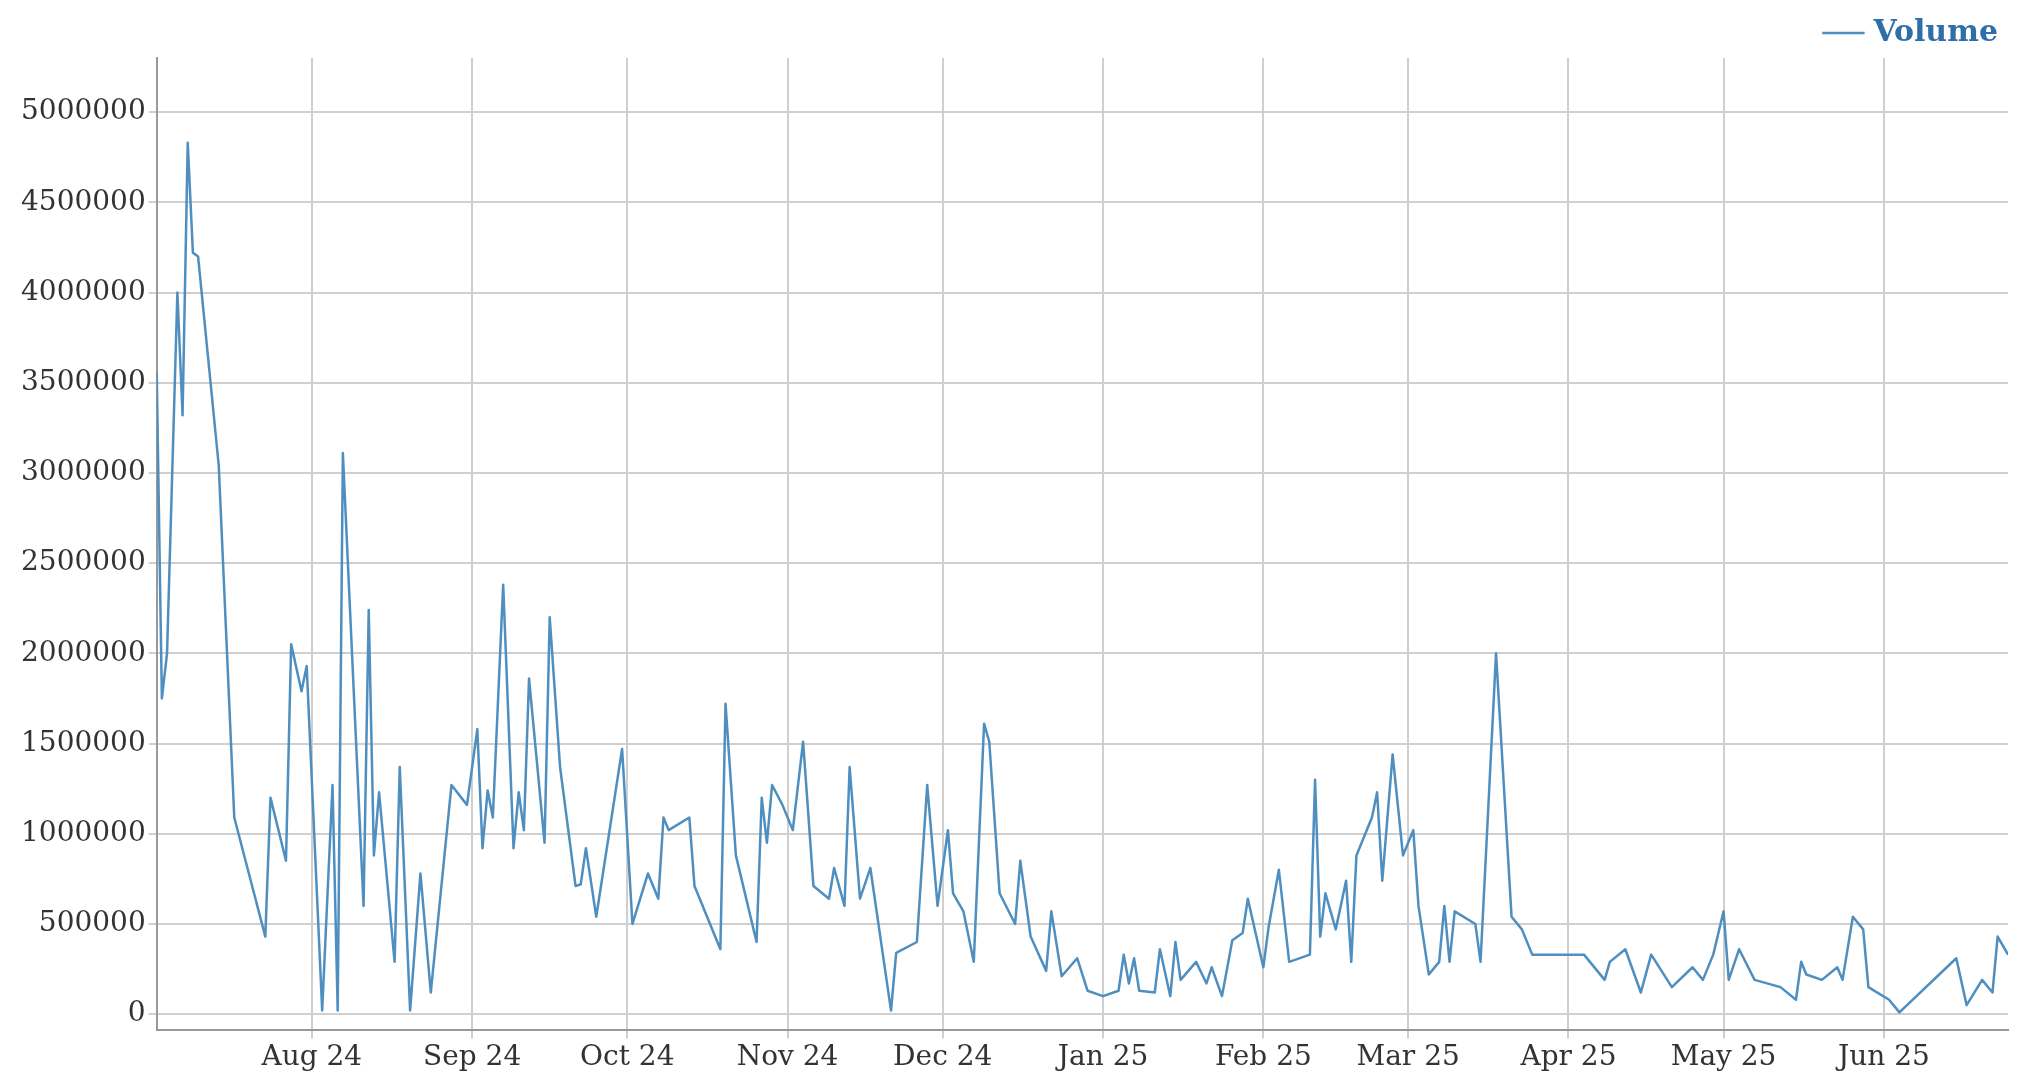 This screenshot has width=2031, height=1092. I want to click on y-tick-label: 2500000, so click(83, 561).